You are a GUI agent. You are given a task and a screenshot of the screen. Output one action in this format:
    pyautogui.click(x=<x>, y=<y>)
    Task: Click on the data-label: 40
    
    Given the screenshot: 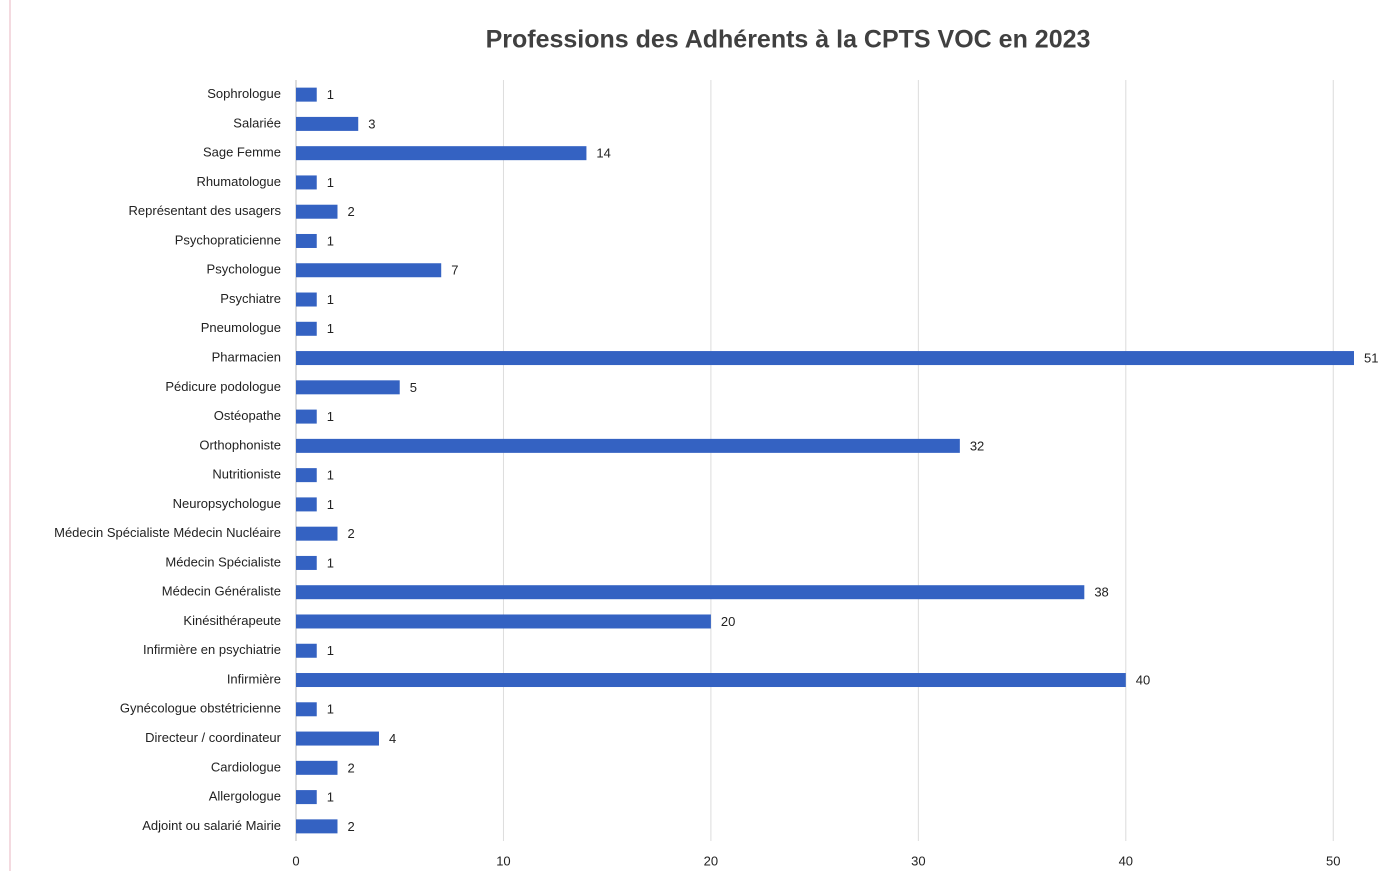 What is the action you would take?
    pyautogui.click(x=1143, y=679)
    